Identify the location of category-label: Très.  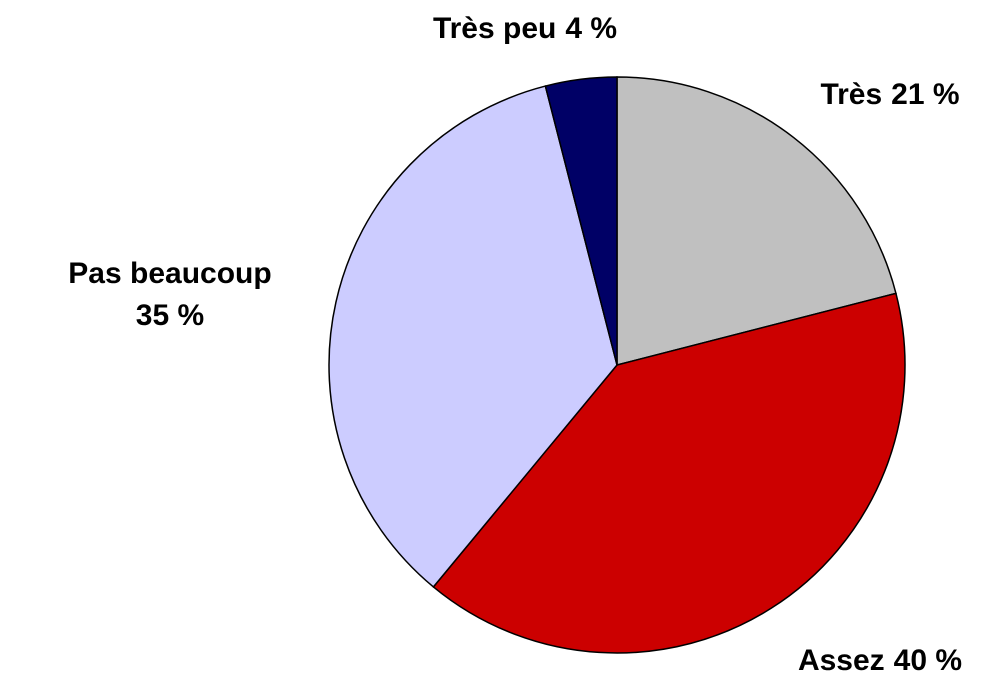
(851, 94).